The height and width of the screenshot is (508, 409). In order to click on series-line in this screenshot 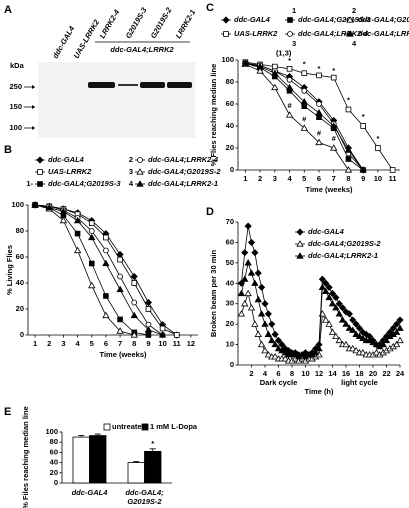, I will do `click(99, 270)`.